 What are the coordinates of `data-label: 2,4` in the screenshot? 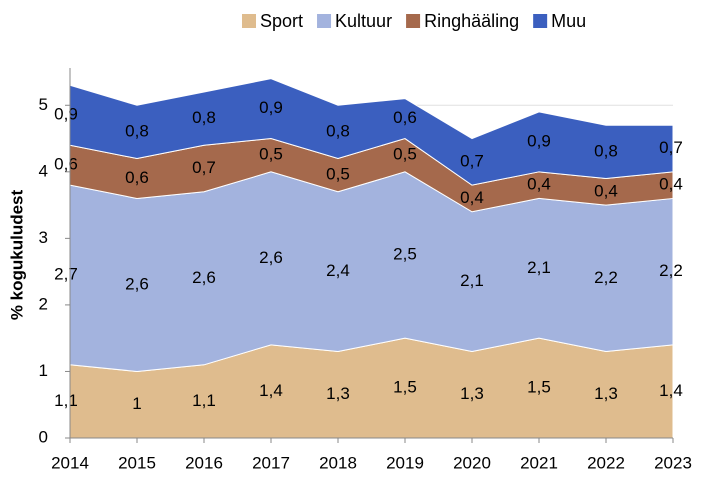 It's located at (338, 270).